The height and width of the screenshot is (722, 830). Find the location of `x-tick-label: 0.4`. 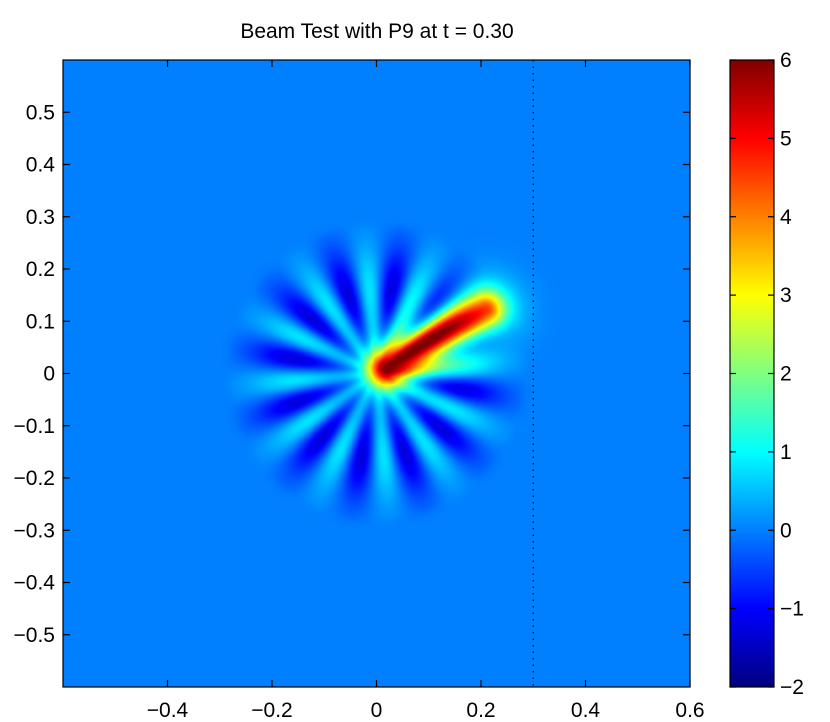

x-tick-label: 0.4 is located at coordinates (586, 710).